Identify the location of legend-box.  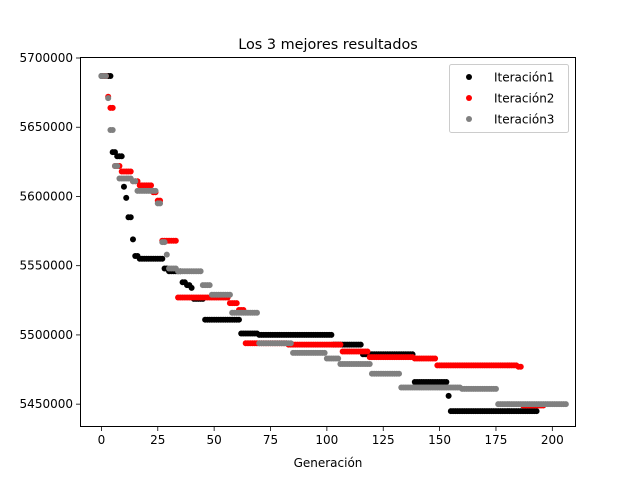
(509, 98).